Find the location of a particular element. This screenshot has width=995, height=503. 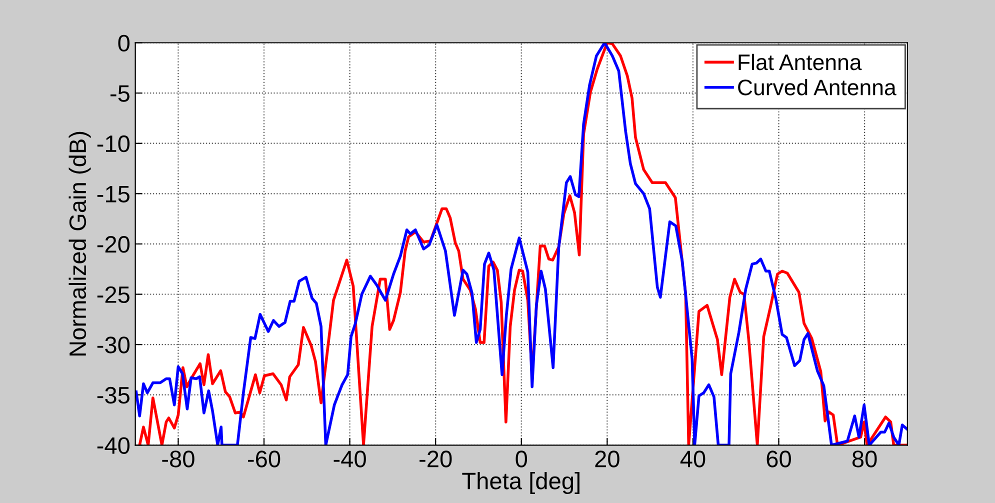

x-tick-label: 20 is located at coordinates (607, 459).